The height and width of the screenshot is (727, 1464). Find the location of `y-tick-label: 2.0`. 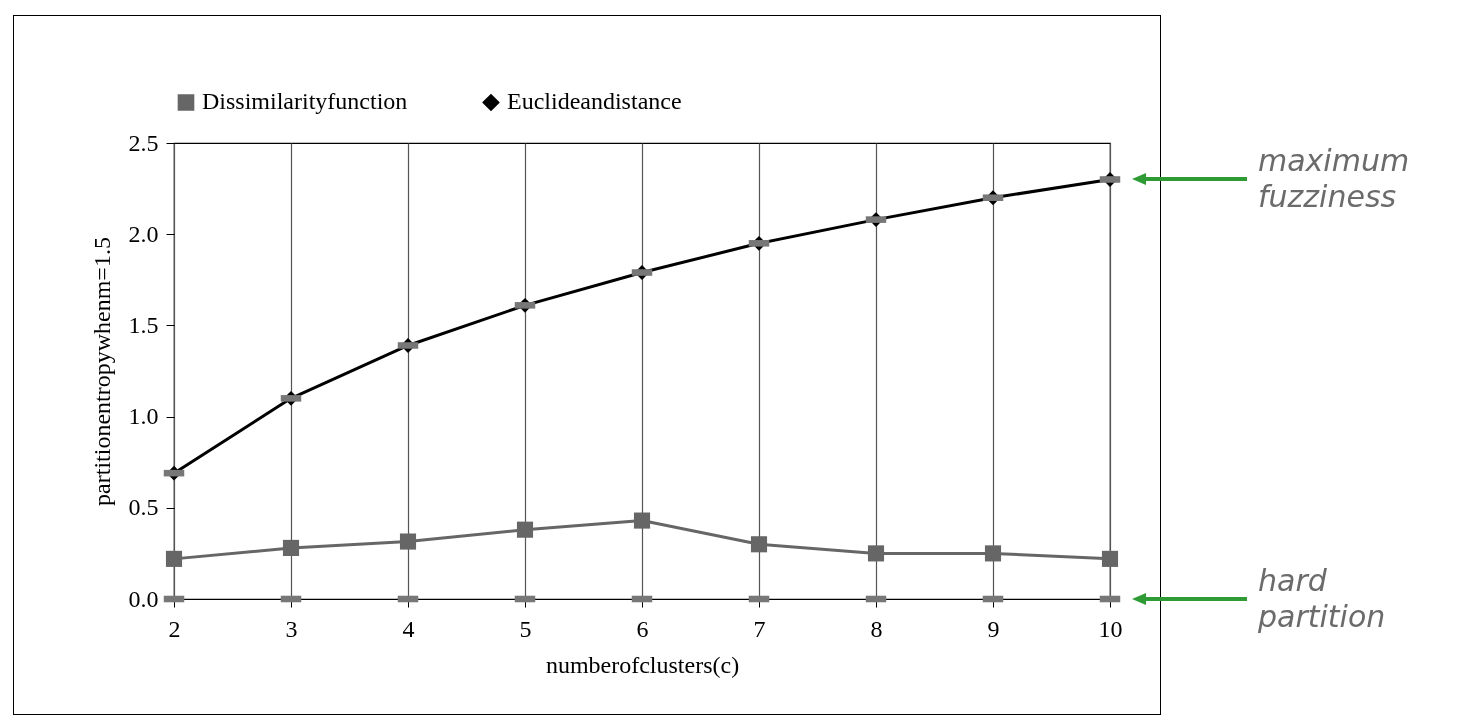

y-tick-label: 2.0 is located at coordinates (143, 233).